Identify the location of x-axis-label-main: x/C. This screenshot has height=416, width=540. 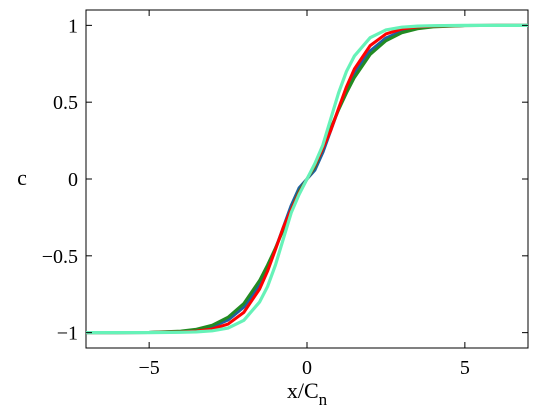
(303, 390).